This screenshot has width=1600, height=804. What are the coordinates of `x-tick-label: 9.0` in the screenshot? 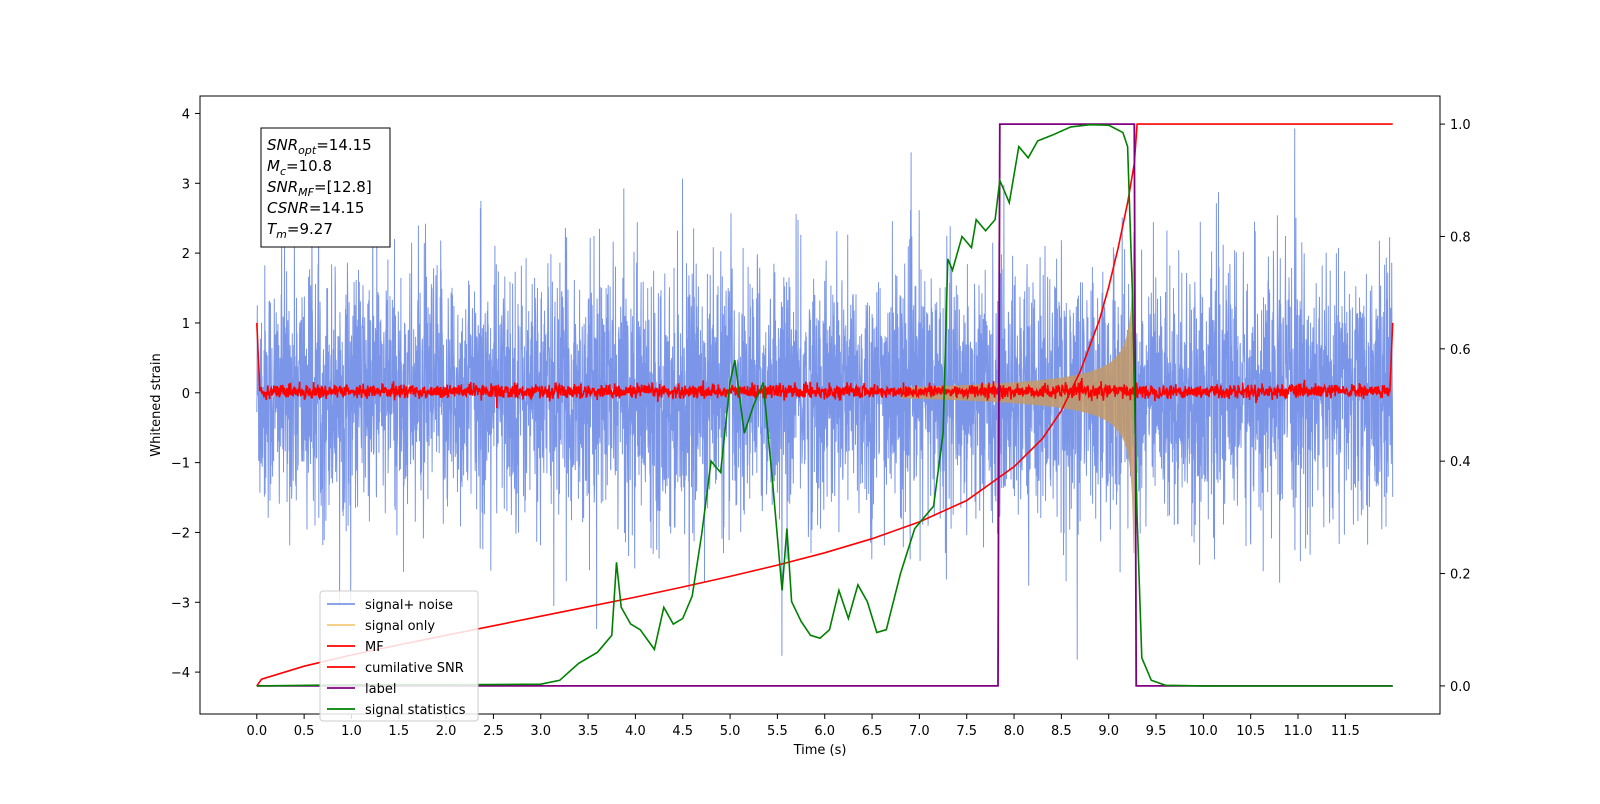 It's located at (1108, 731).